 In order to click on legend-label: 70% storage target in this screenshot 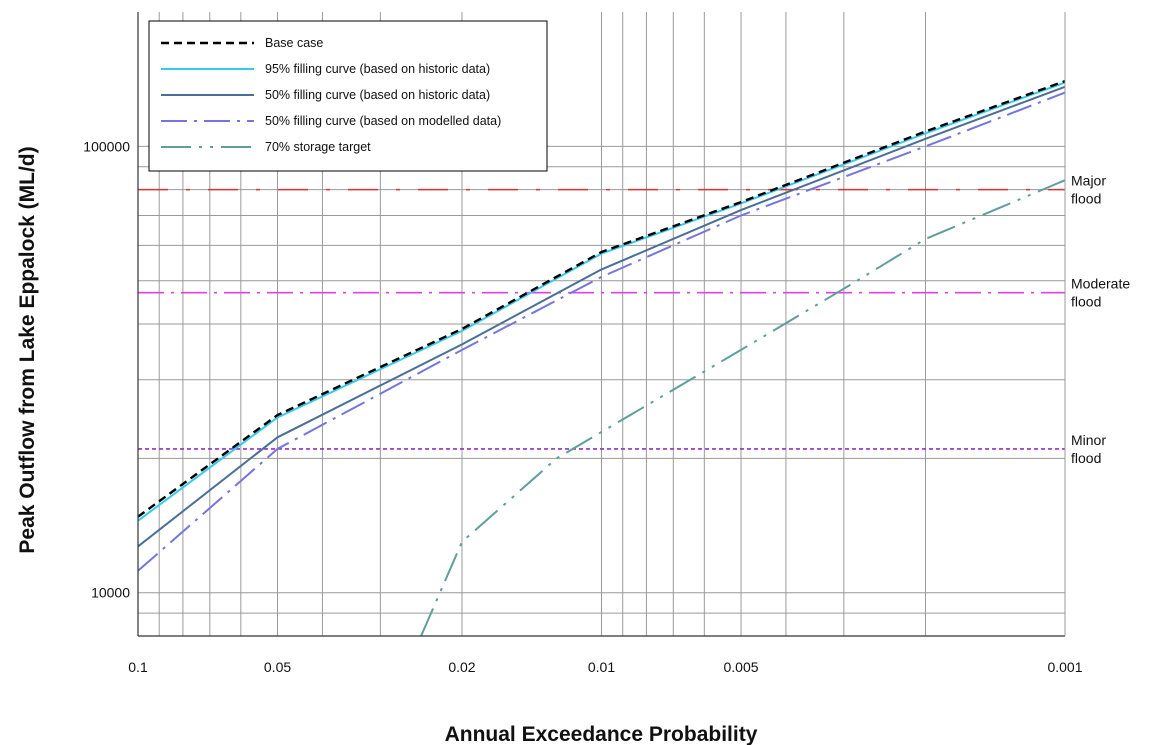, I will do `click(318, 147)`.